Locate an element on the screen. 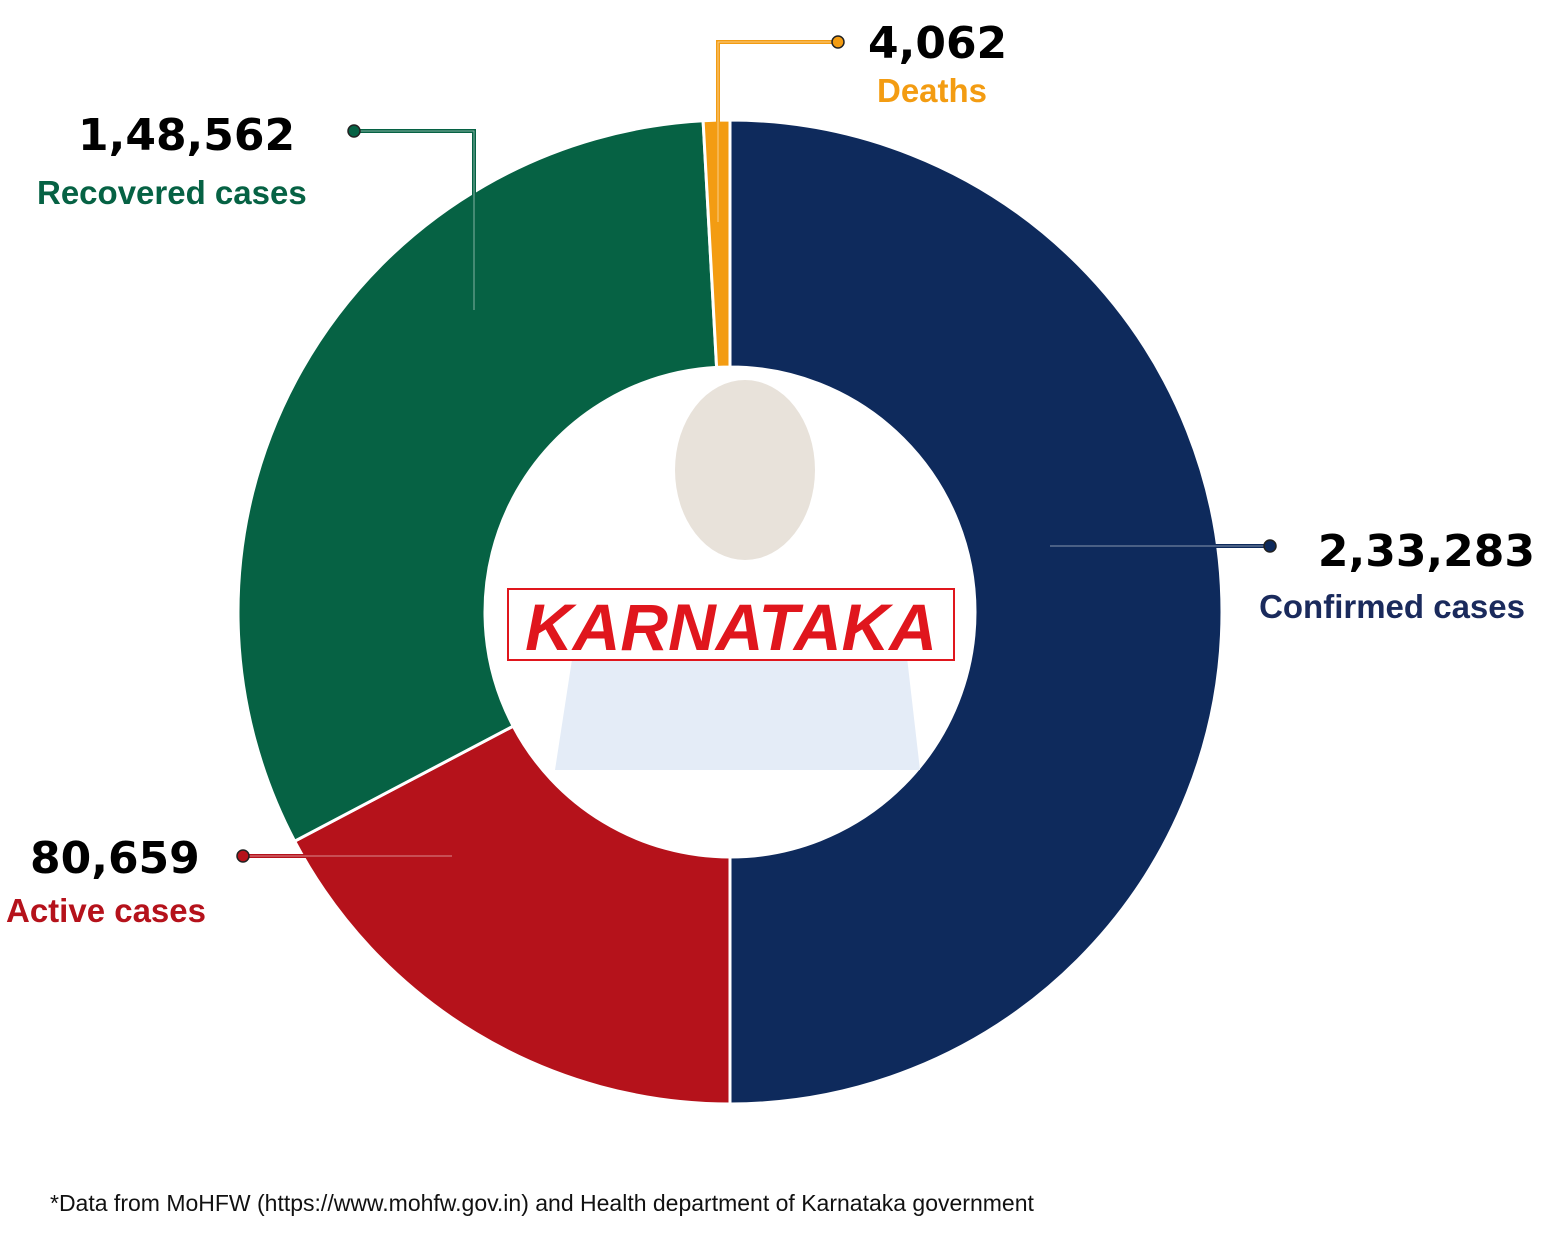  value-label: 1,48,562 is located at coordinates (186, 135).